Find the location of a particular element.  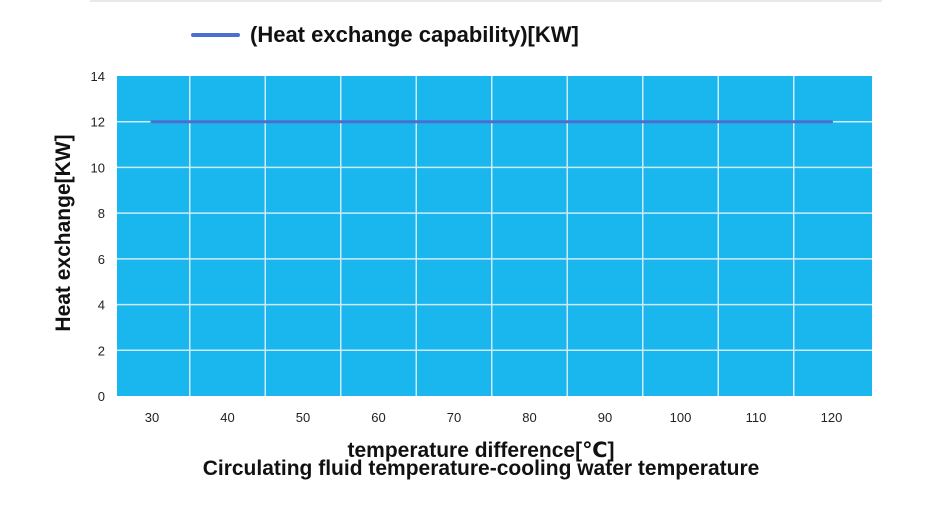

x-tick-label: 40 is located at coordinates (227, 417).